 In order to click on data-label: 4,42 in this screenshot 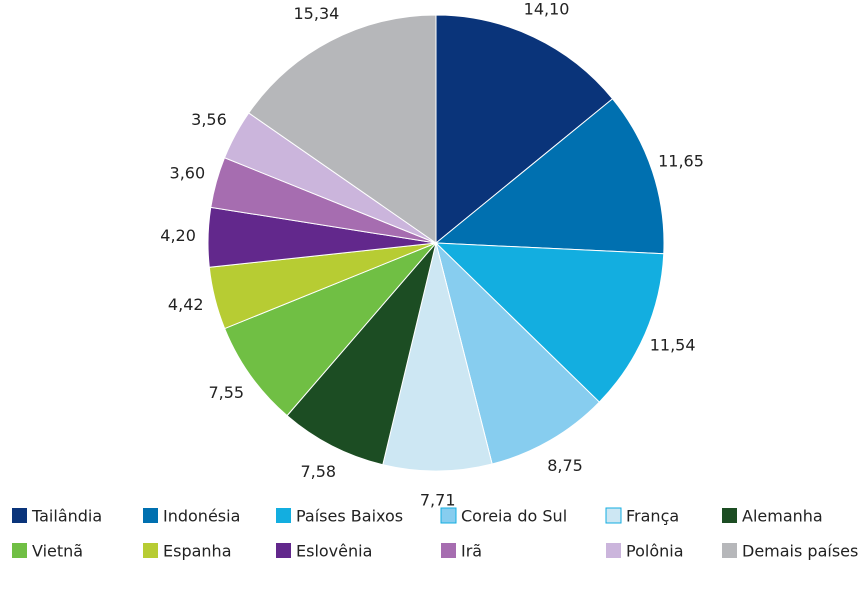, I will do `click(186, 304)`.